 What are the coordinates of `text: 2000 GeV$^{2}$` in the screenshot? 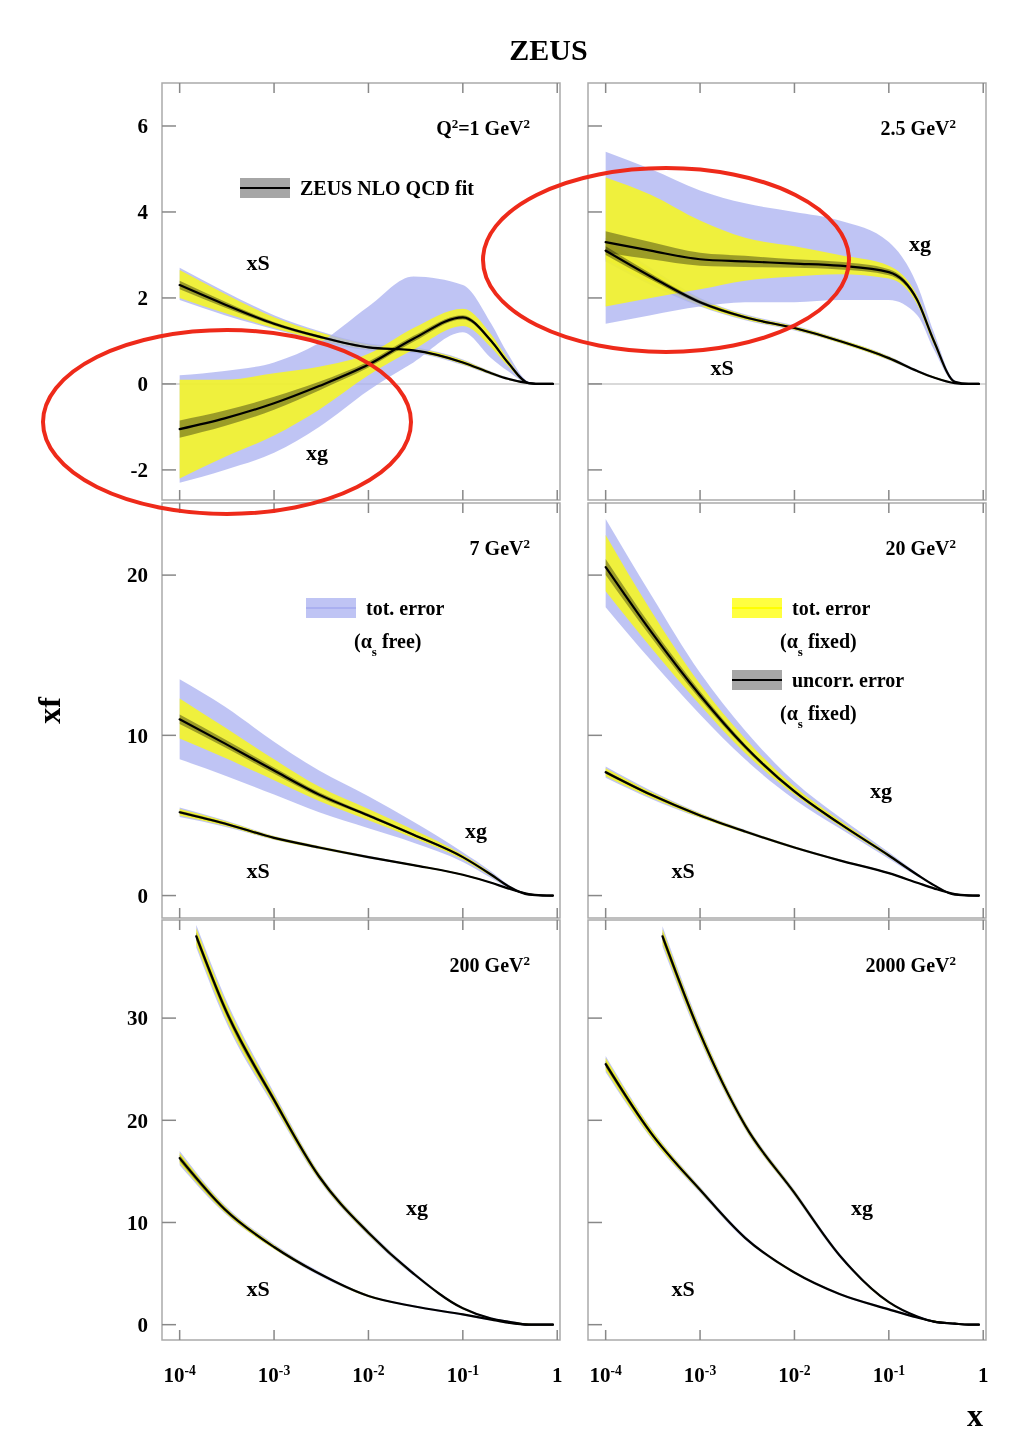 It's located at (910, 964).